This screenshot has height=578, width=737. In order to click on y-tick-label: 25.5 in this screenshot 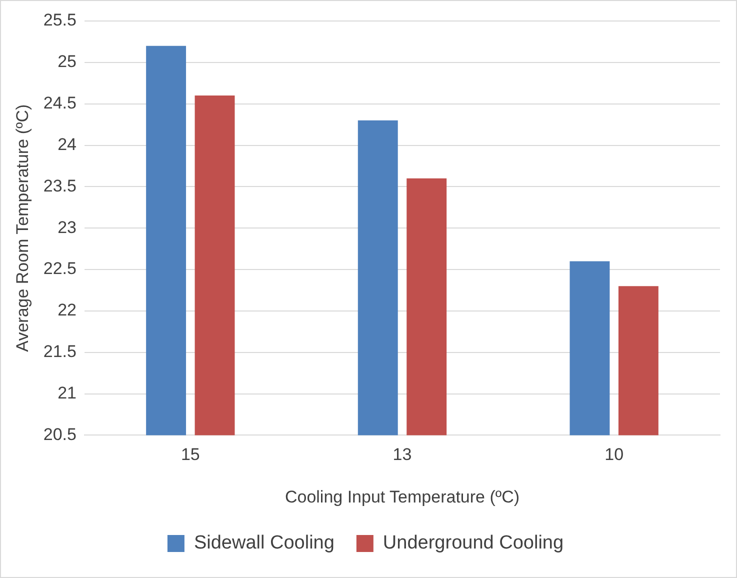, I will do `click(59, 20)`.